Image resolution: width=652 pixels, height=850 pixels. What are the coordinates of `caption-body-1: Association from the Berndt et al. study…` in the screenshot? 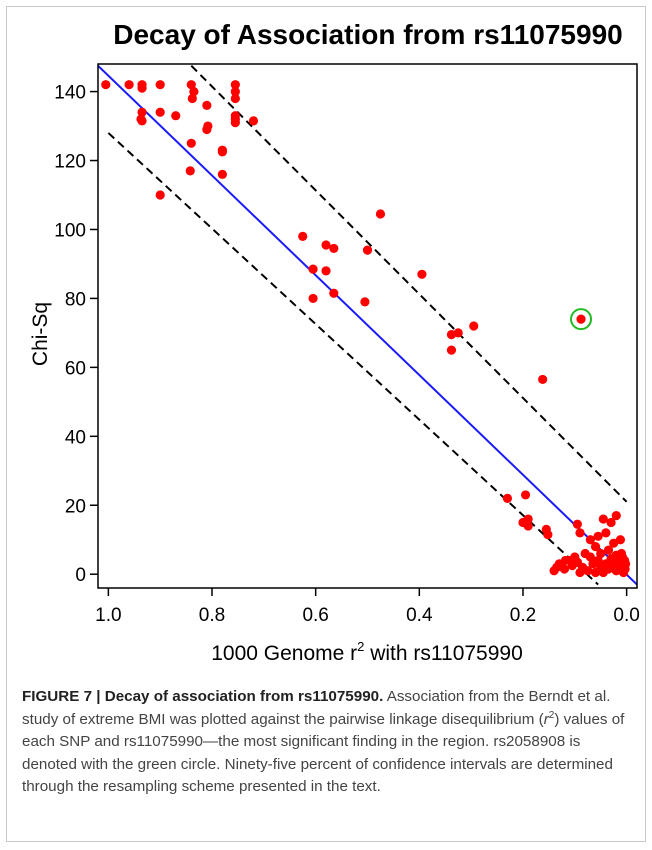 It's located at (316, 708).